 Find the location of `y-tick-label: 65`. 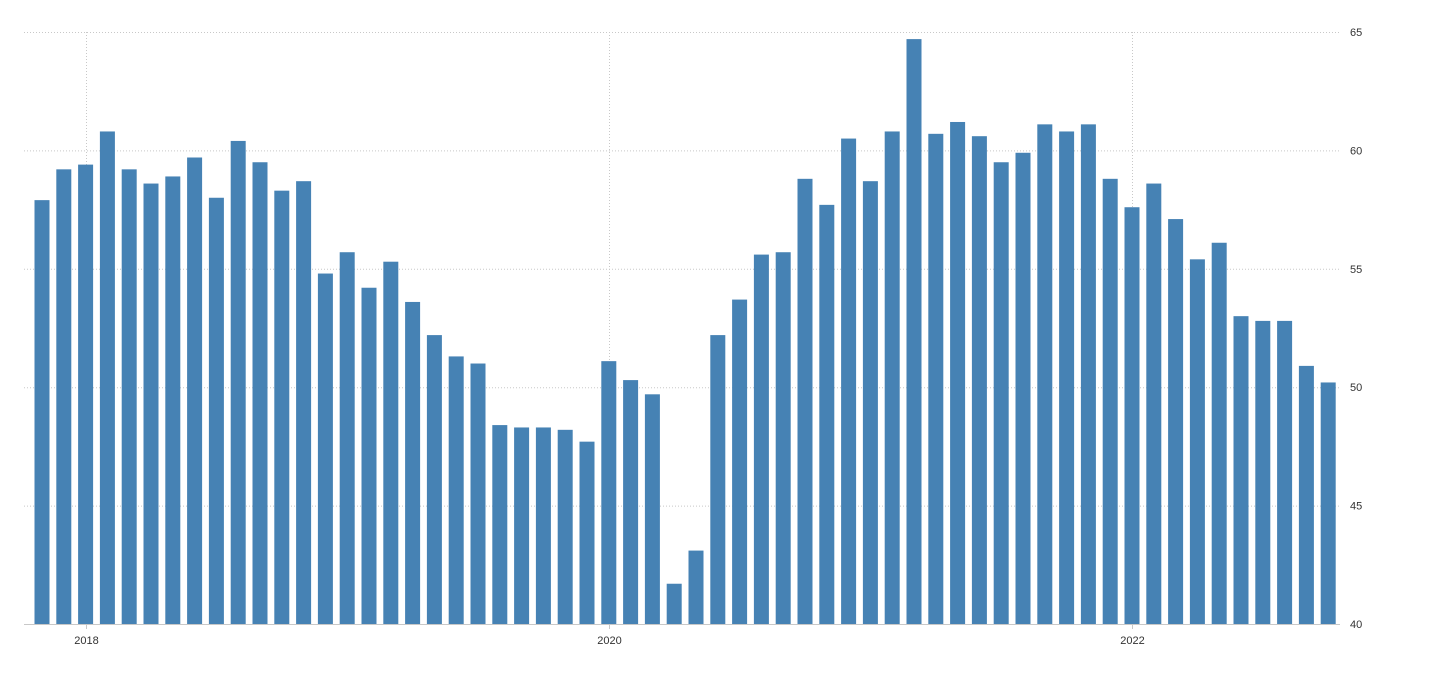

y-tick-label: 65 is located at coordinates (1356, 33).